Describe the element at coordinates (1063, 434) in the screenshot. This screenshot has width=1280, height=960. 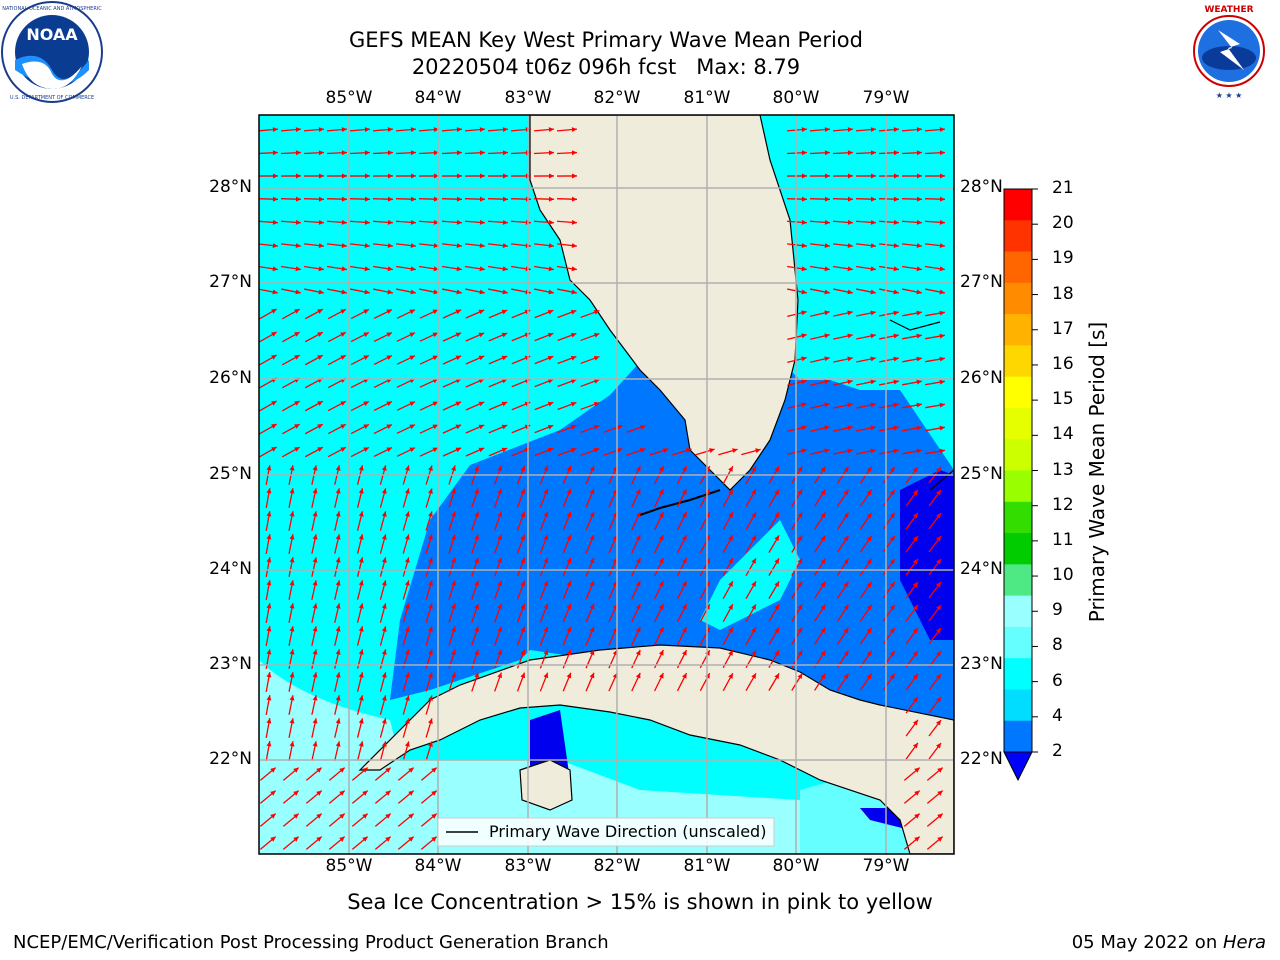
I see `colorbar-tick-label: 14` at that location.